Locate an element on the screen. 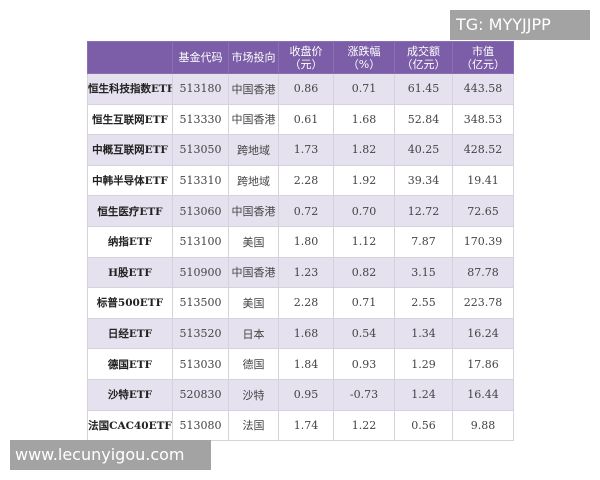  table-cell: 1.73 is located at coordinates (306, 150).